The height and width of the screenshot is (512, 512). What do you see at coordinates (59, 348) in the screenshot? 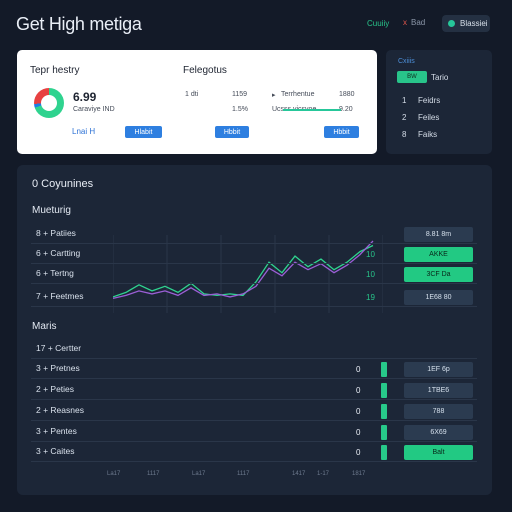
I see `row-label: 17 + Certter` at bounding box center [59, 348].